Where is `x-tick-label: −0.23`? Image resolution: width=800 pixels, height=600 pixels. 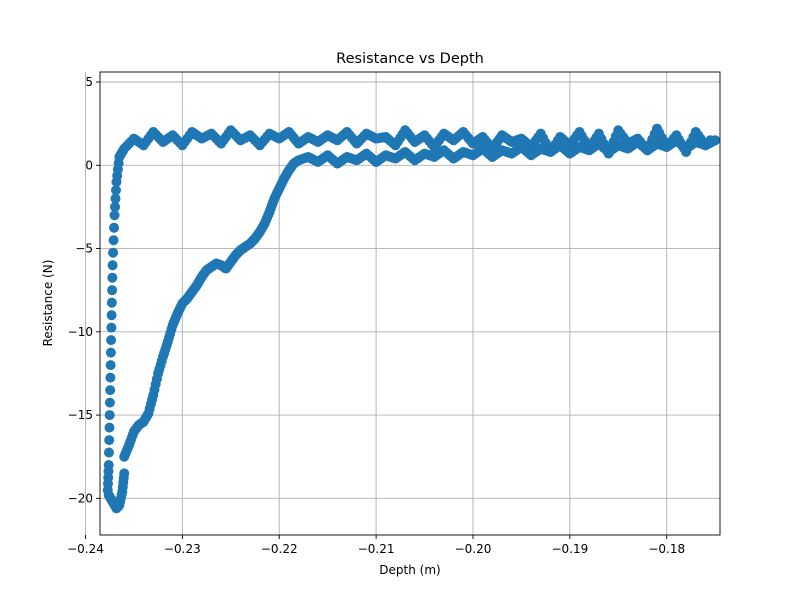 x-tick-label: −0.23 is located at coordinates (182, 549).